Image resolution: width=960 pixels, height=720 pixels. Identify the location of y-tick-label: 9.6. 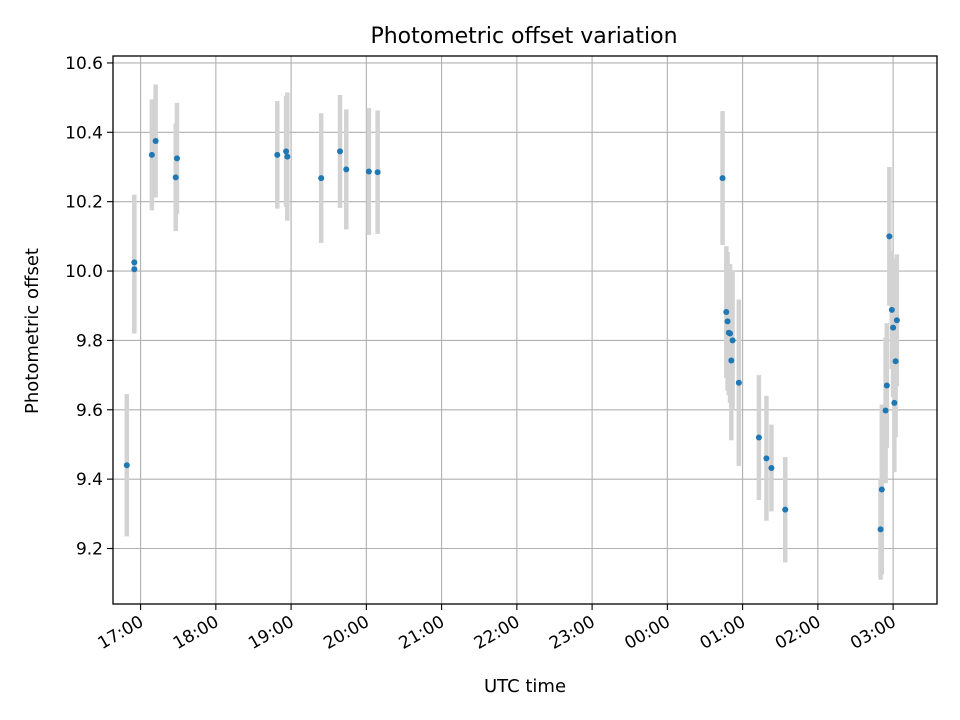
(89, 411).